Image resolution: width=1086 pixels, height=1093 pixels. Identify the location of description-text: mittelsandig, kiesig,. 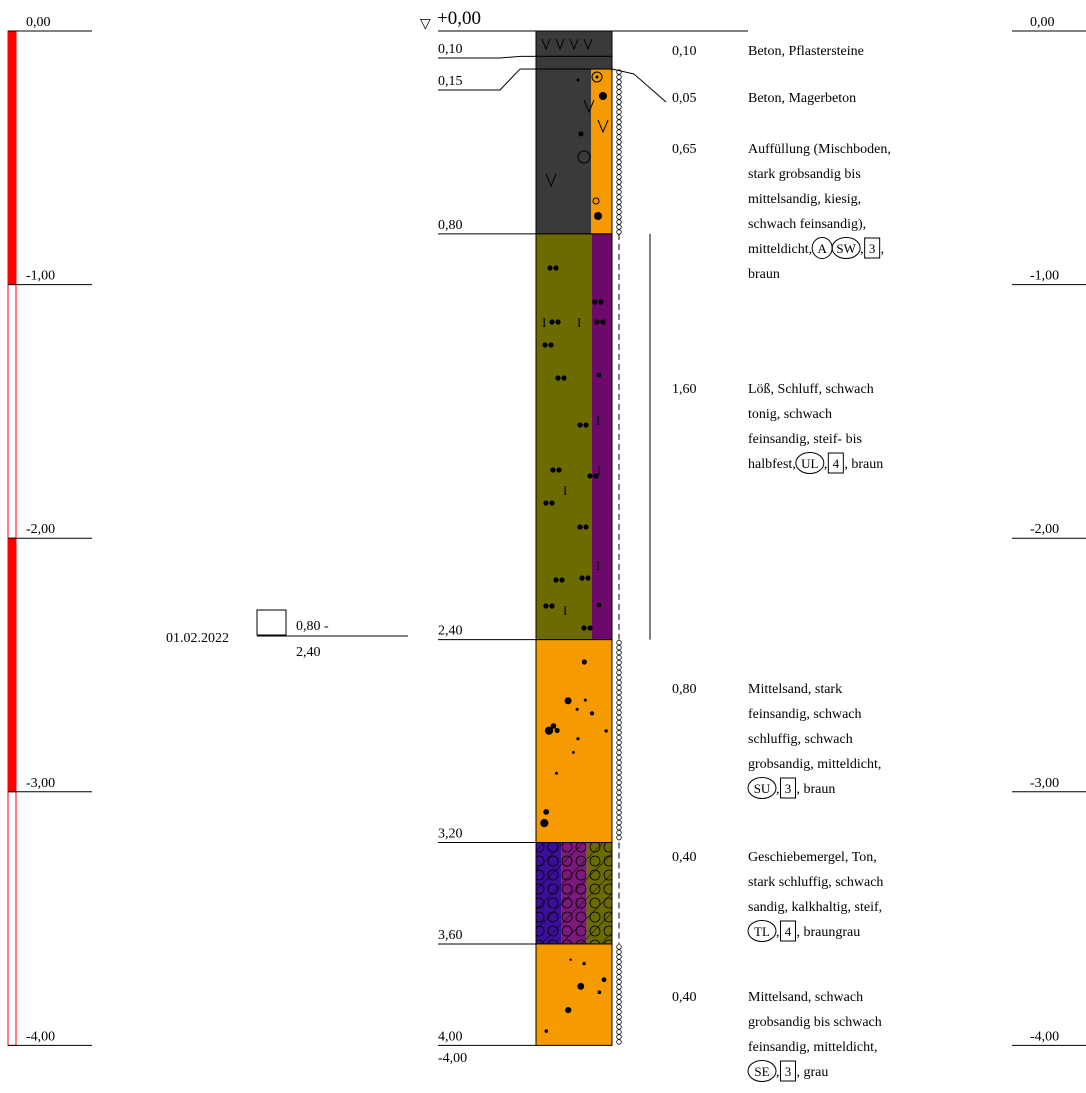
(804, 199).